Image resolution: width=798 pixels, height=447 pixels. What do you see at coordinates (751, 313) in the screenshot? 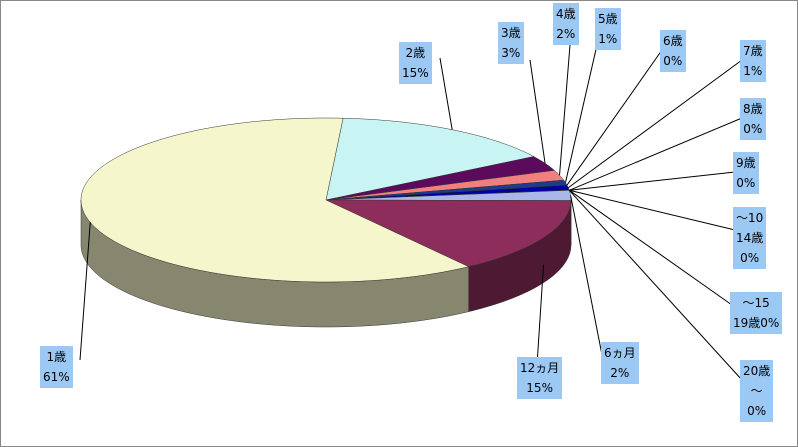
I see `label-category: ～15 19歳` at bounding box center [751, 313].